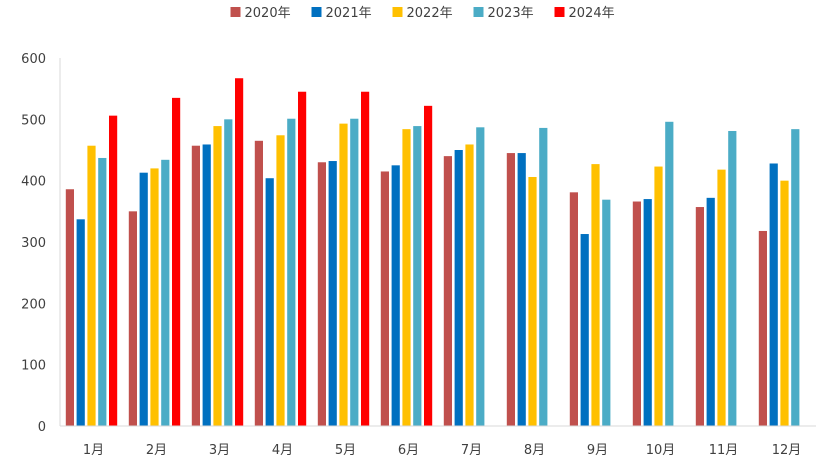  Describe the element at coordinates (33, 366) in the screenshot. I see `y-tick-label: 100` at that location.